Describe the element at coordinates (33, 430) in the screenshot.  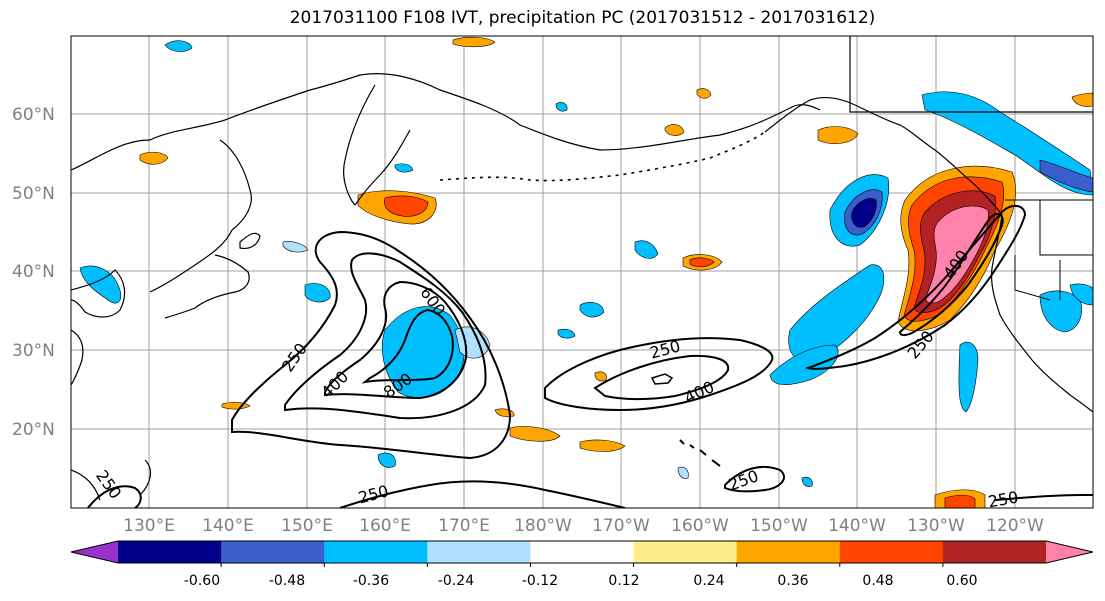
I see `lat-label: 20°N` at that location.